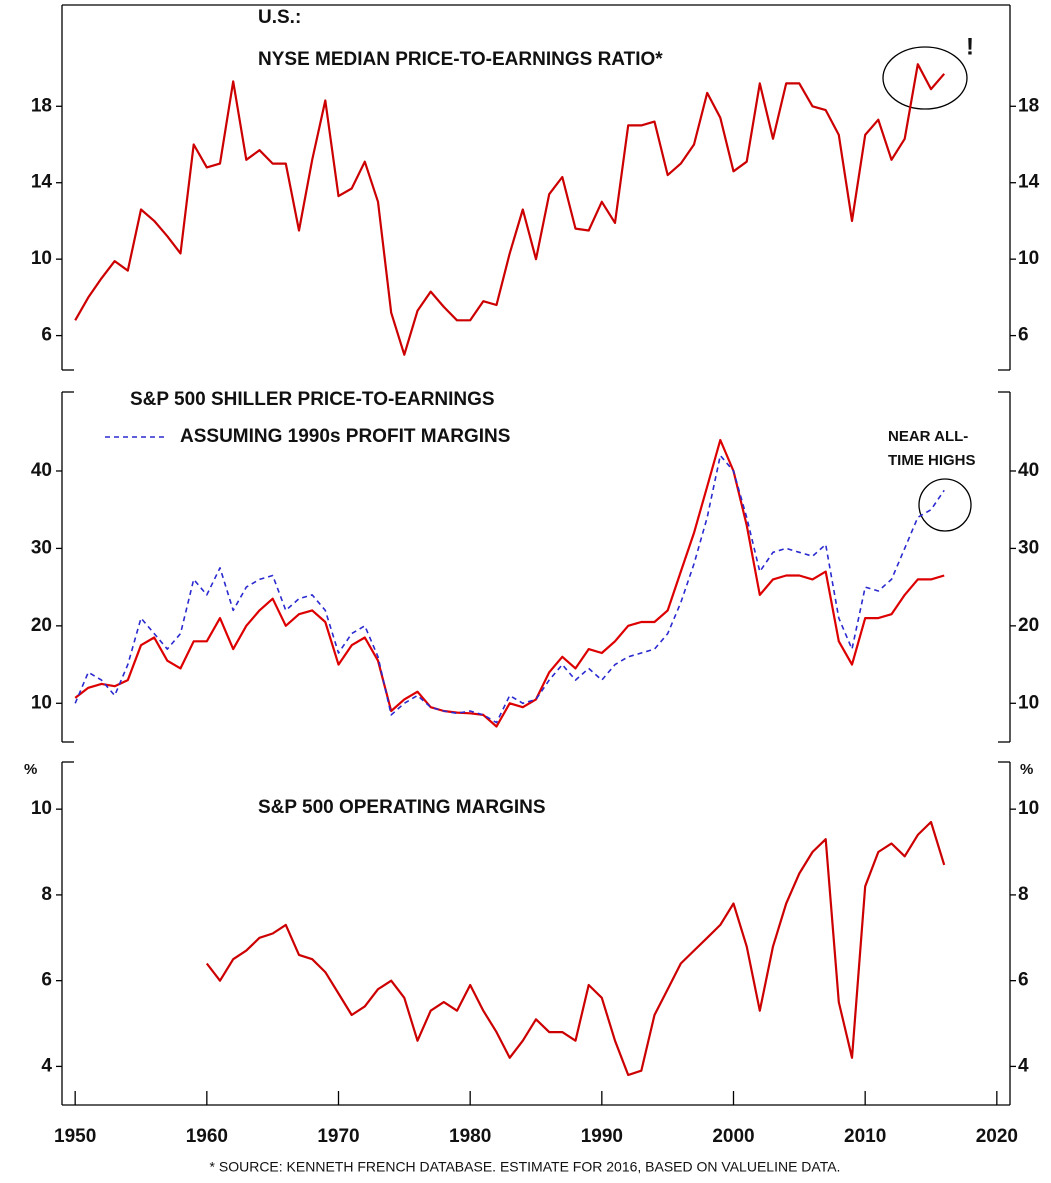 The image size is (1051, 1183). What do you see at coordinates (75, 1136) in the screenshot?
I see `x-tick-label: 1950` at bounding box center [75, 1136].